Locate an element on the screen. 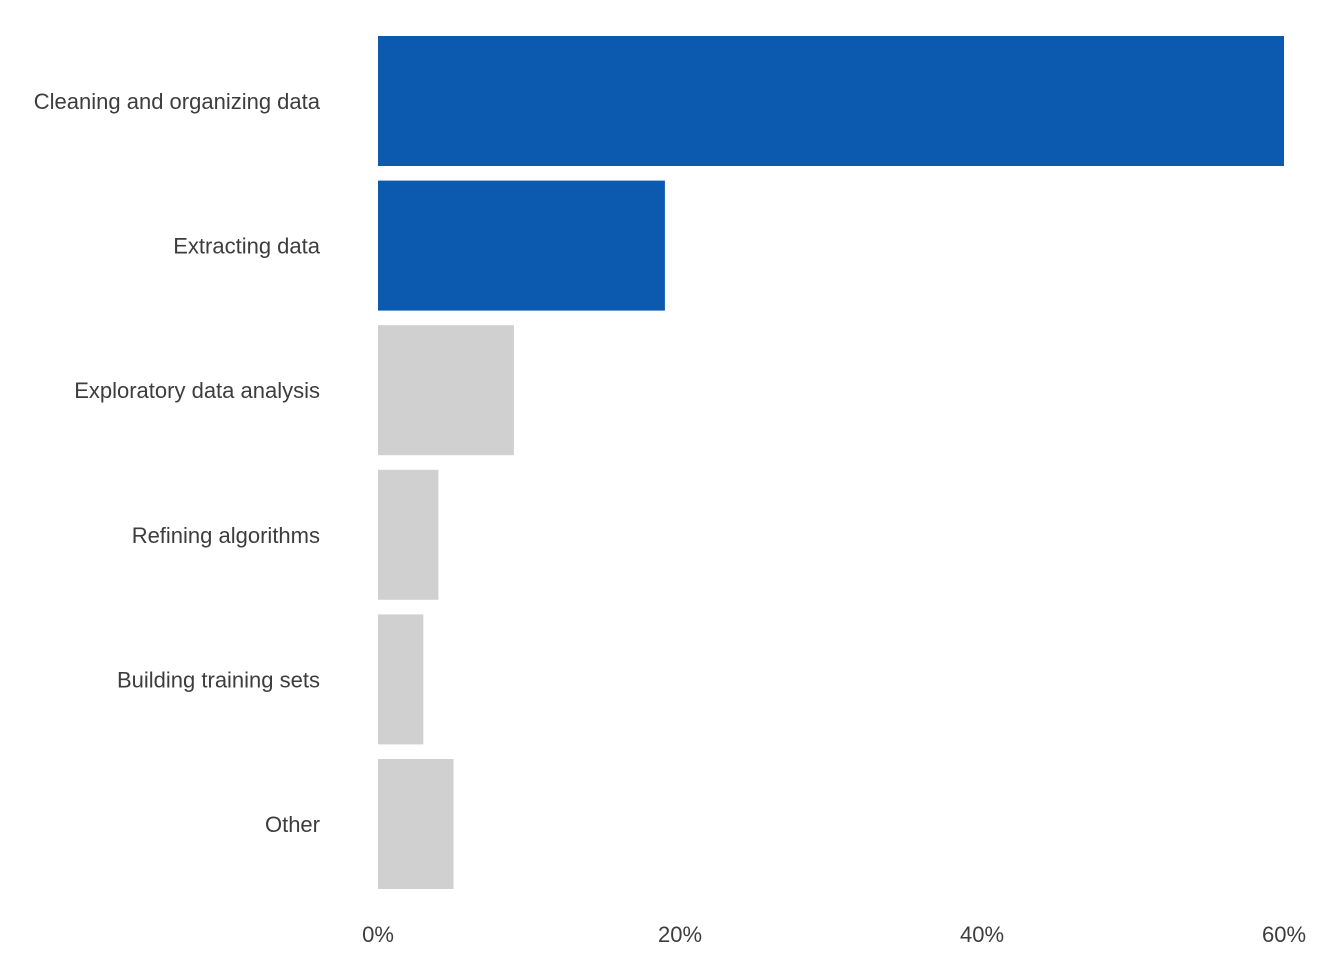  bar-cleaning-and-organizing-data is located at coordinates (831, 101).